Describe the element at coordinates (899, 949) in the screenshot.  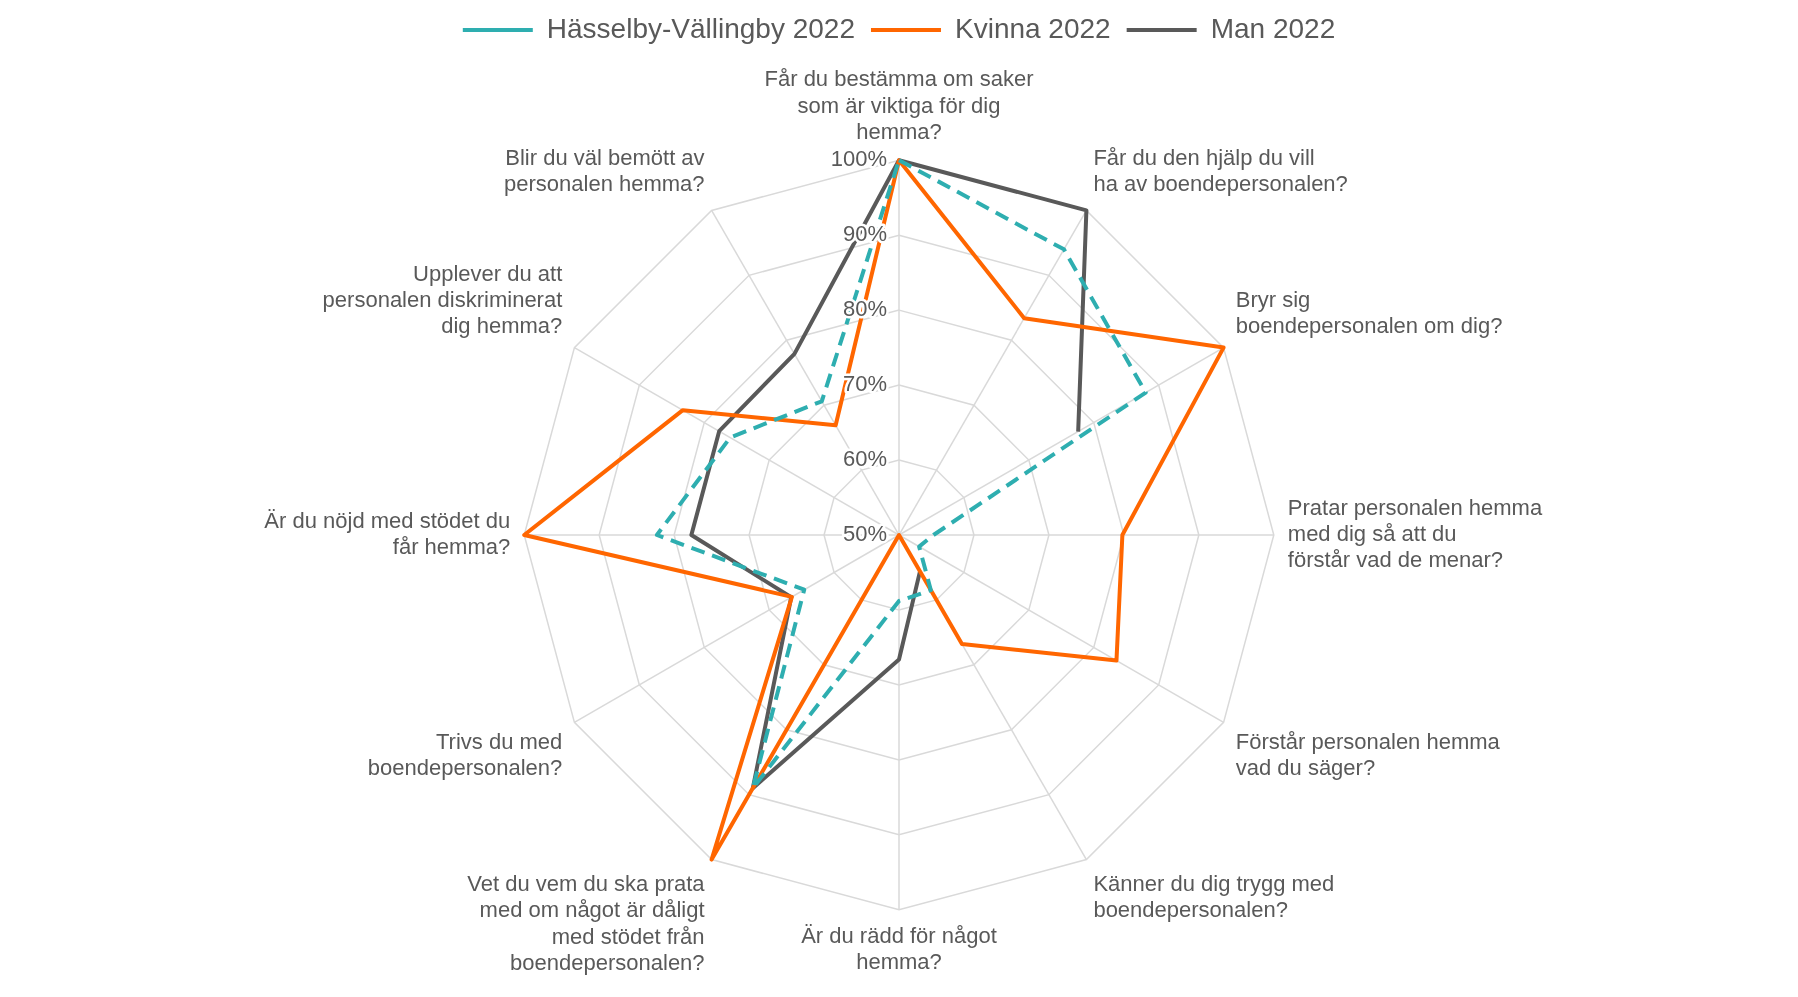
I see `spoke-label: Är du rädd för något hemma?` at that location.